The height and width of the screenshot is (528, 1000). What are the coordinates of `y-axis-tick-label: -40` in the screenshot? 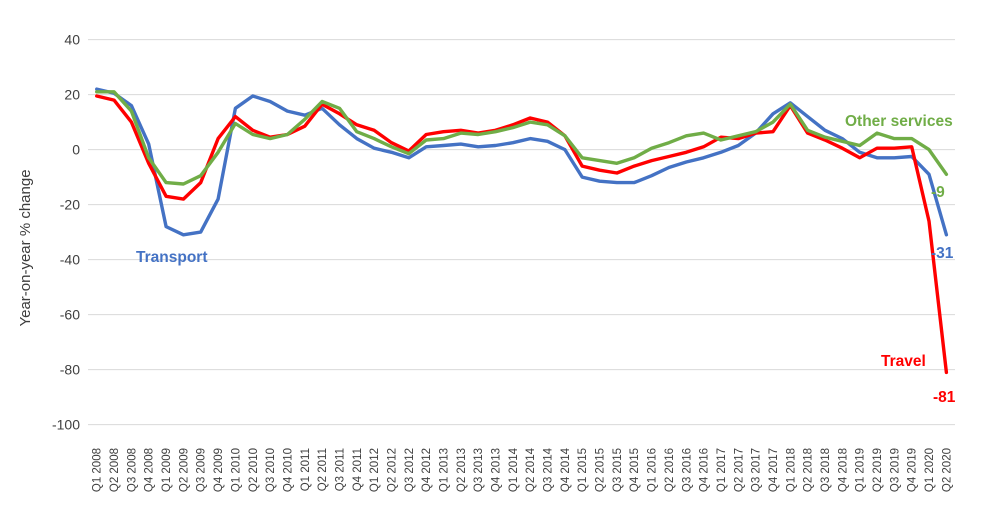 It's located at (70, 260).